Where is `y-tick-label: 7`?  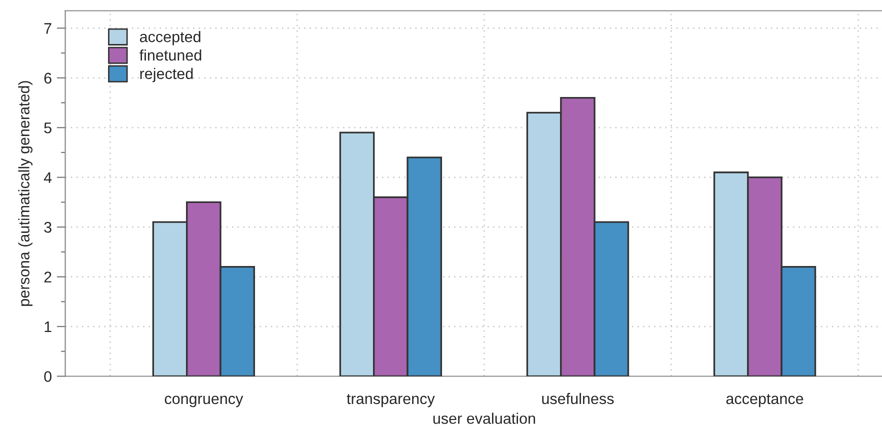
y-tick-label: 7 is located at coordinates (48, 28).